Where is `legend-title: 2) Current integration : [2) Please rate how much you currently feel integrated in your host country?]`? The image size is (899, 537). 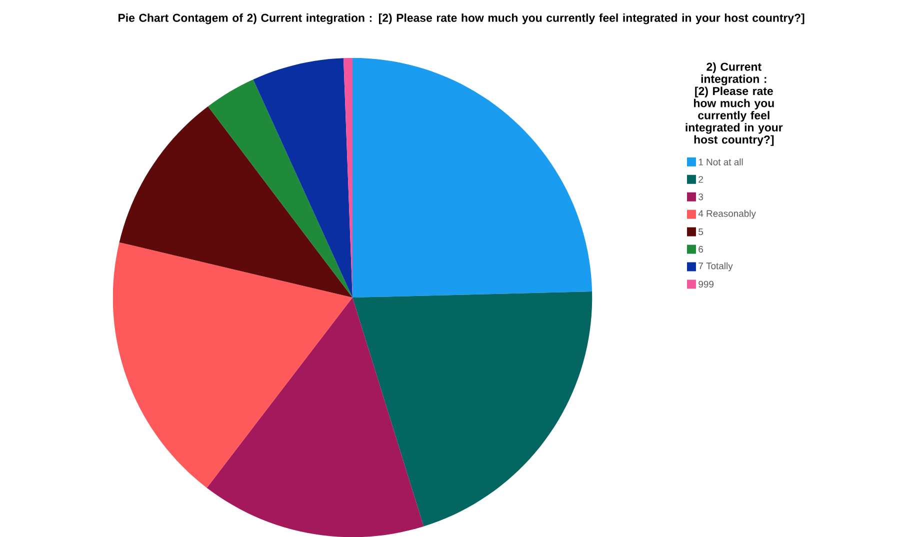
legend-title: 2) Current integration : [2) Please rate how much you currently feel integrated in your host country?] is located at coordinates (734, 104).